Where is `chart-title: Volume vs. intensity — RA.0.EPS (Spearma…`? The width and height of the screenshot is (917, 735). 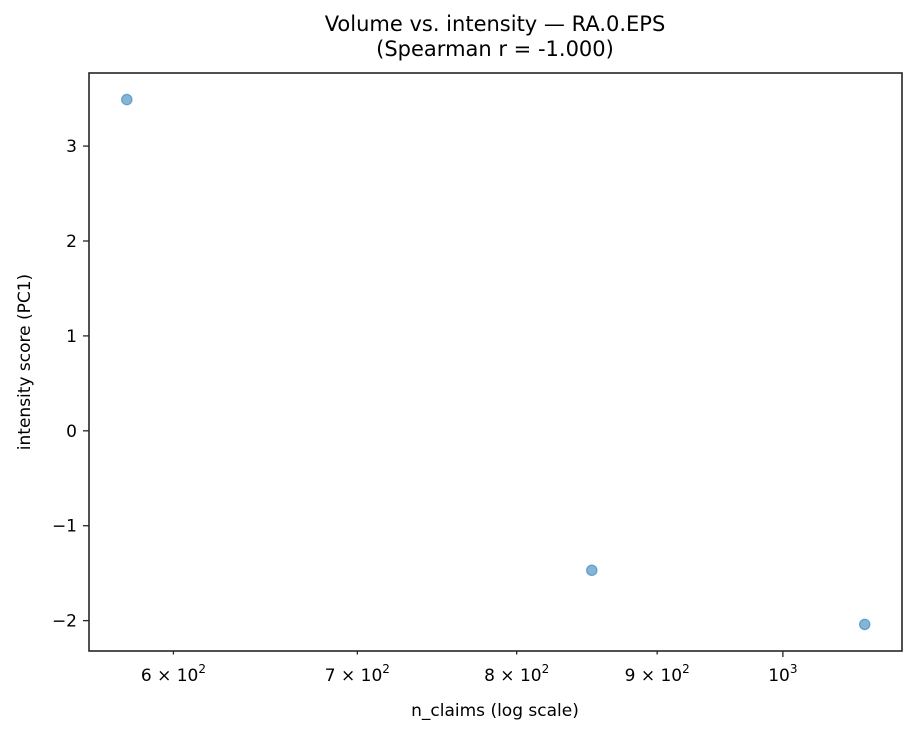 chart-title: Volume vs. intensity — RA.0.EPS (Spearma… is located at coordinates (458, 37).